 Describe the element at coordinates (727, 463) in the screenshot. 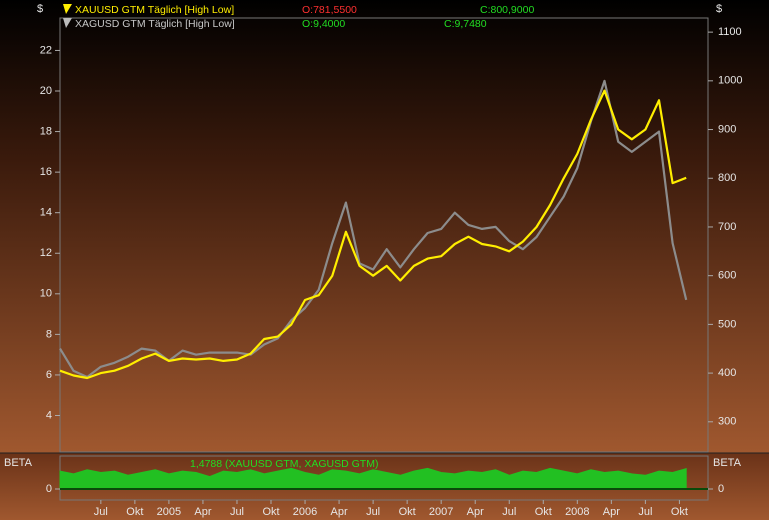

I see `beta-label-right: BETA` at that location.